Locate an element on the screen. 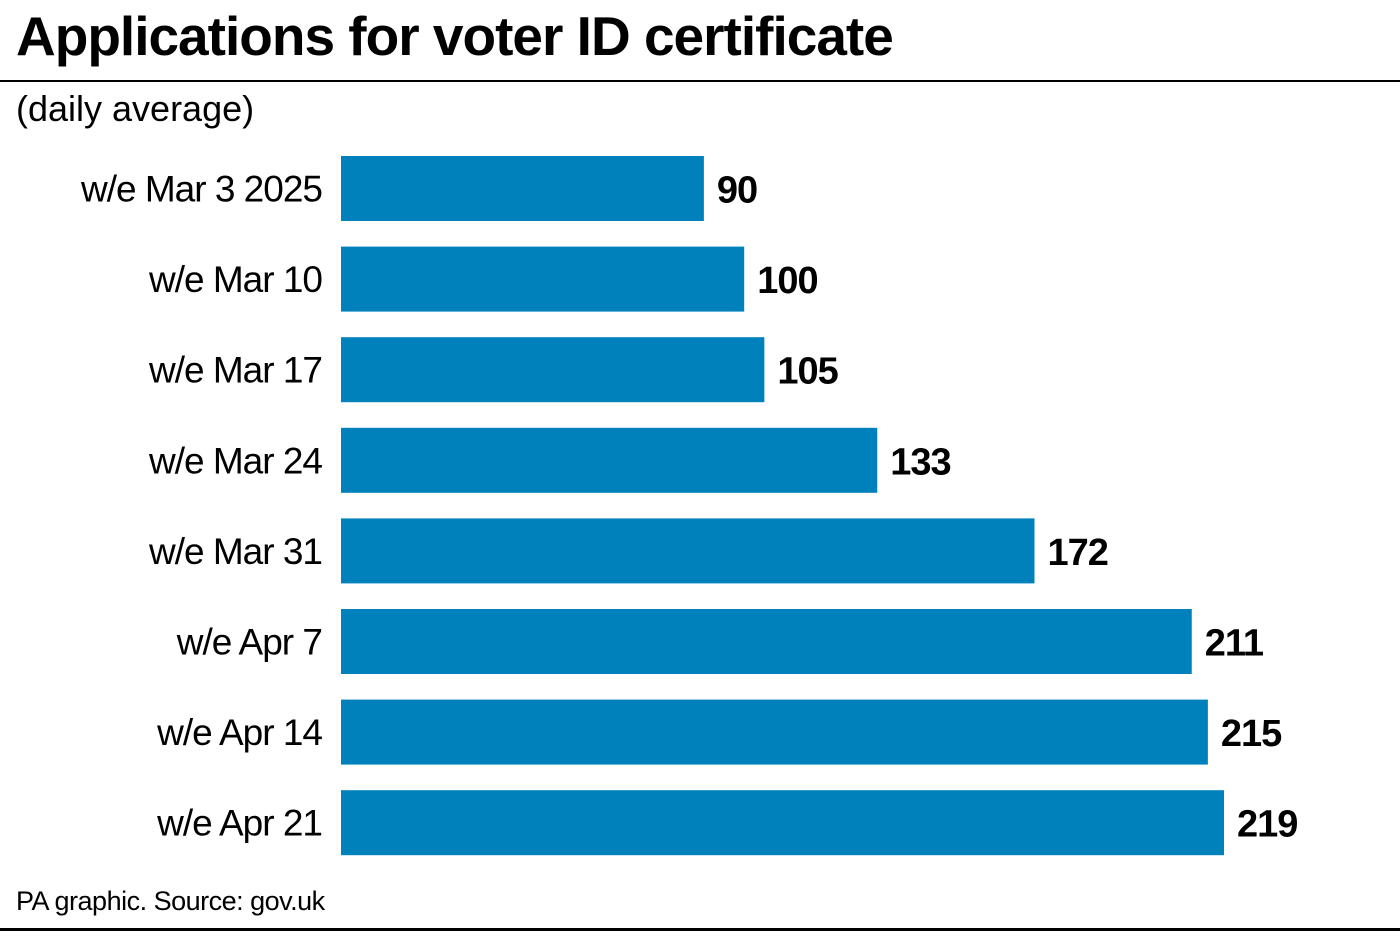 The image size is (1400, 938). value-label: 133 is located at coordinates (920, 462).